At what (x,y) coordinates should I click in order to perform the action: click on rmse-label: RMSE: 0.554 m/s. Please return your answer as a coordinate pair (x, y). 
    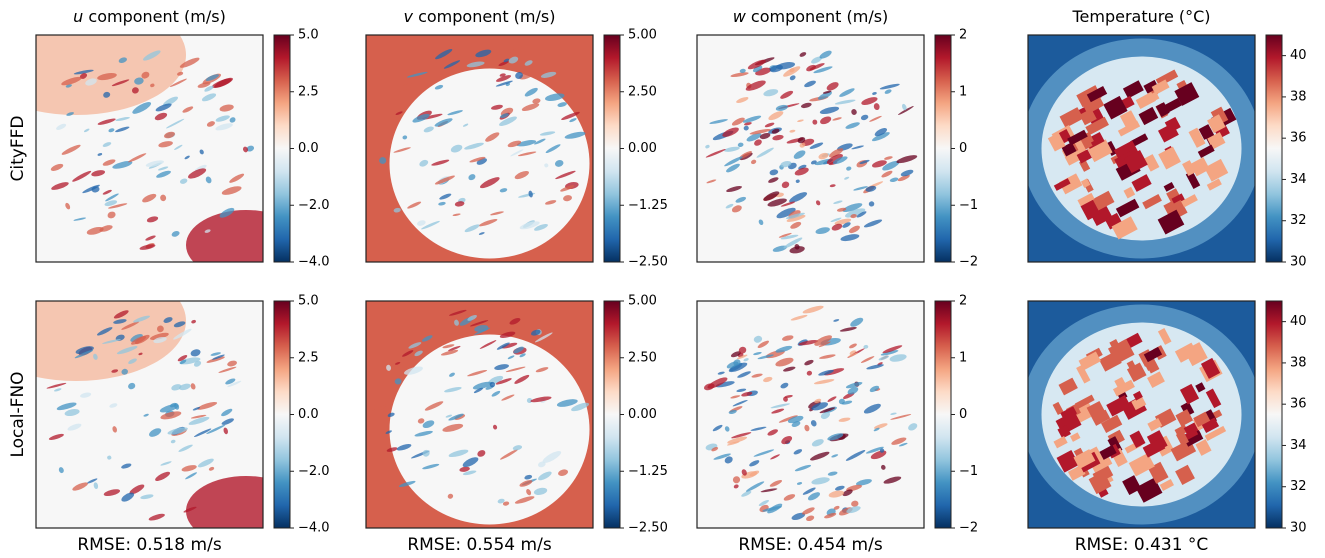
    Looking at the image, I should click on (479, 545).